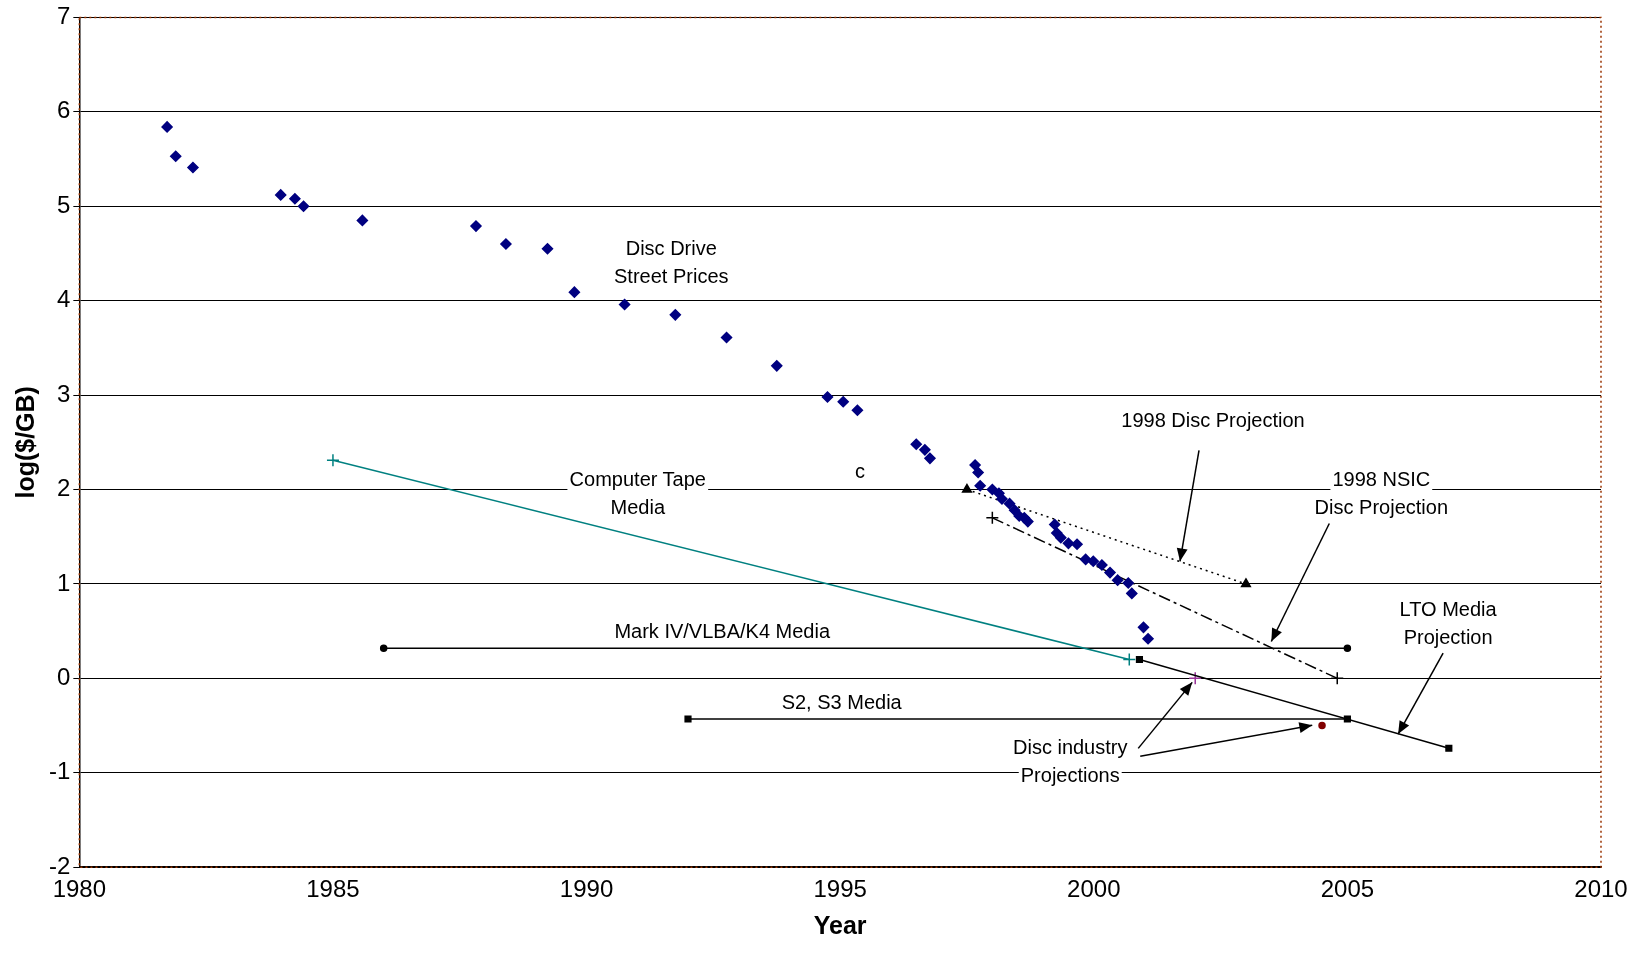 This screenshot has height=954, width=1646. What do you see at coordinates (722, 631) in the screenshot?
I see `annotation: Mark IV/VLBA/K4 Media` at bounding box center [722, 631].